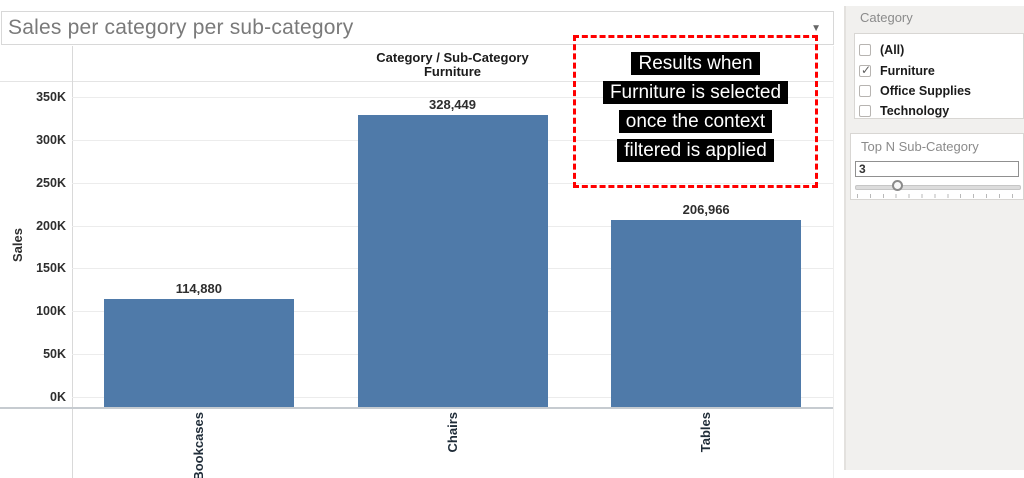  I want to click on plot-top-border, so click(416, 81).